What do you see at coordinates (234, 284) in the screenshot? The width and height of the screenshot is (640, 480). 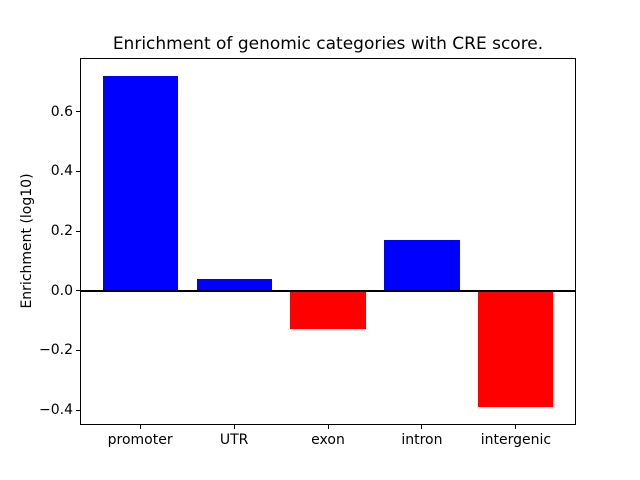 I see `bar-UTR` at bounding box center [234, 284].